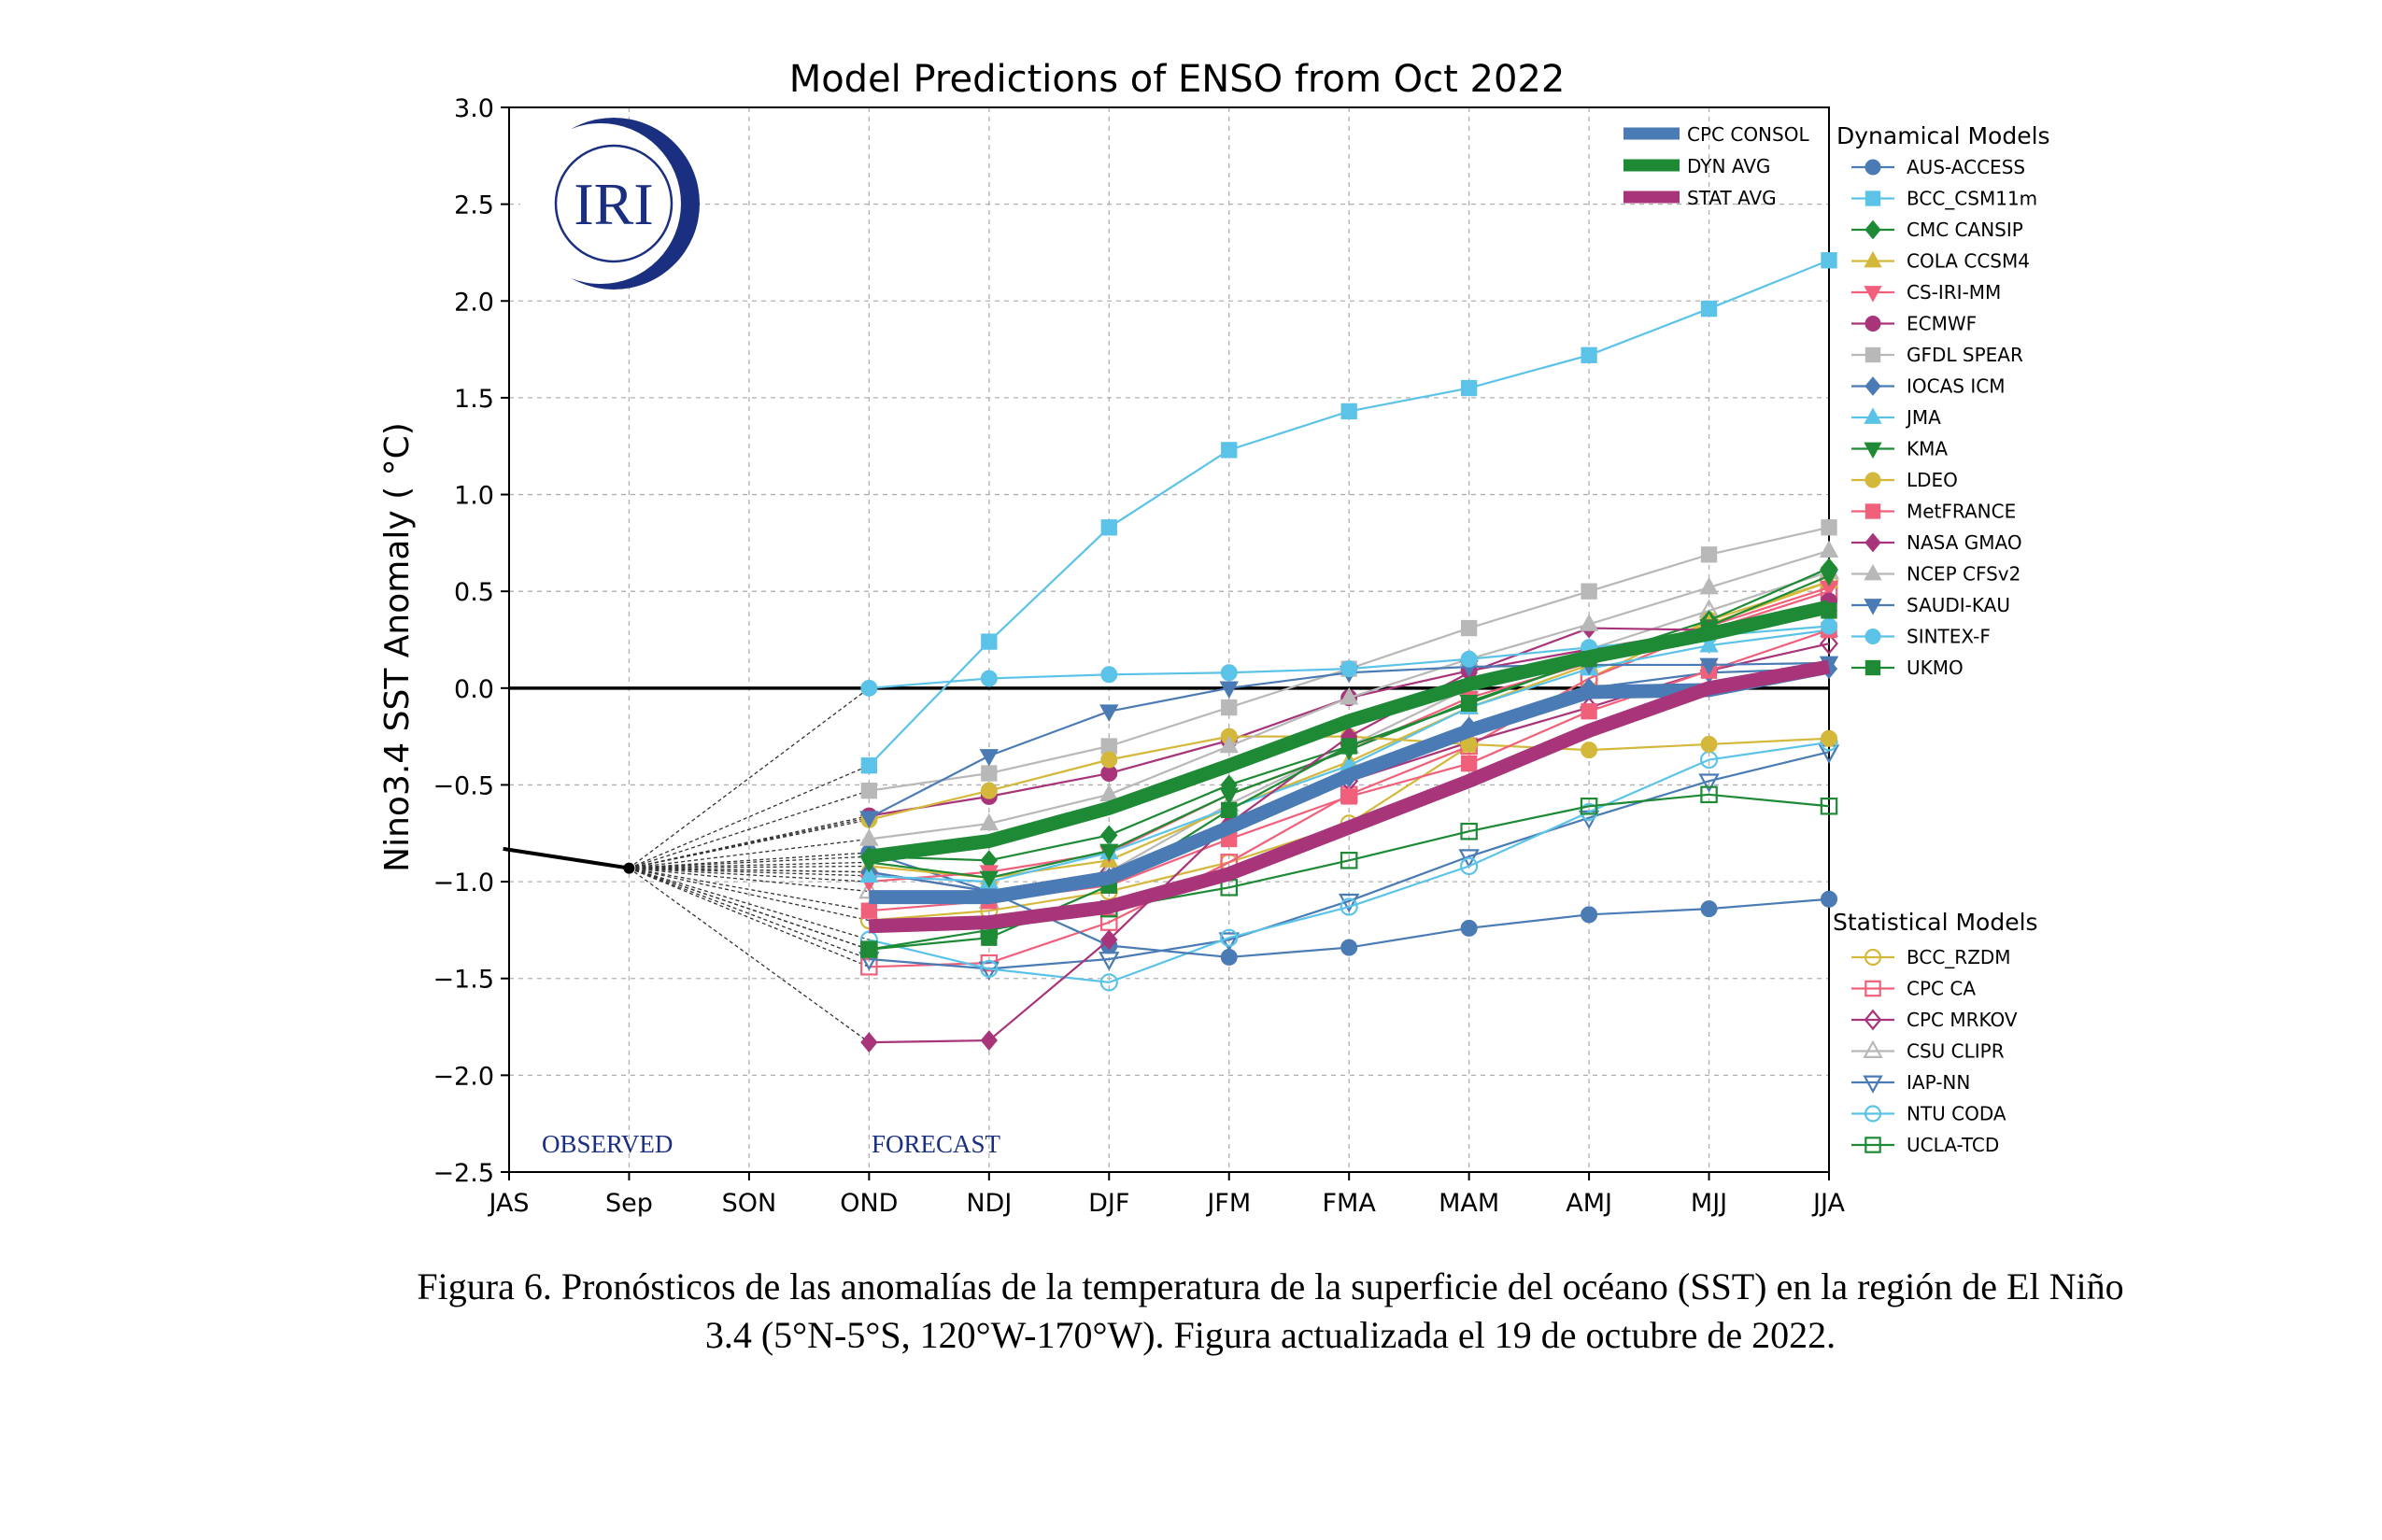 The image size is (2382, 1540). Describe the element at coordinates (474, 400) in the screenshot. I see `y-tick-label: 1.5` at that location.